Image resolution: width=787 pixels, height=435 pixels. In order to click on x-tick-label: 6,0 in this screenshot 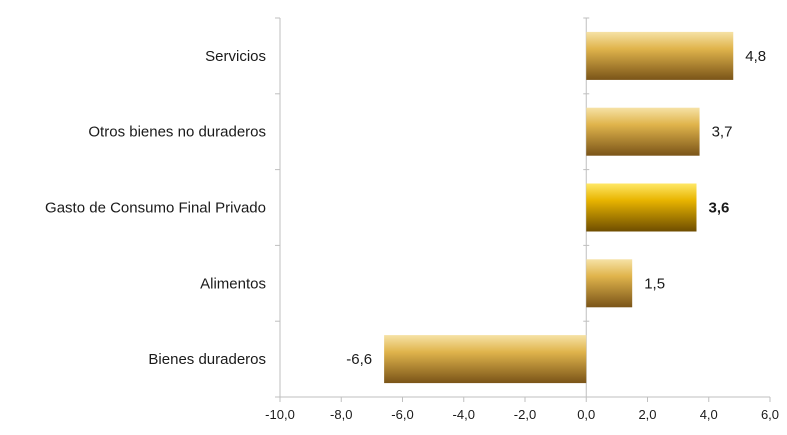, I will do `click(770, 414)`.